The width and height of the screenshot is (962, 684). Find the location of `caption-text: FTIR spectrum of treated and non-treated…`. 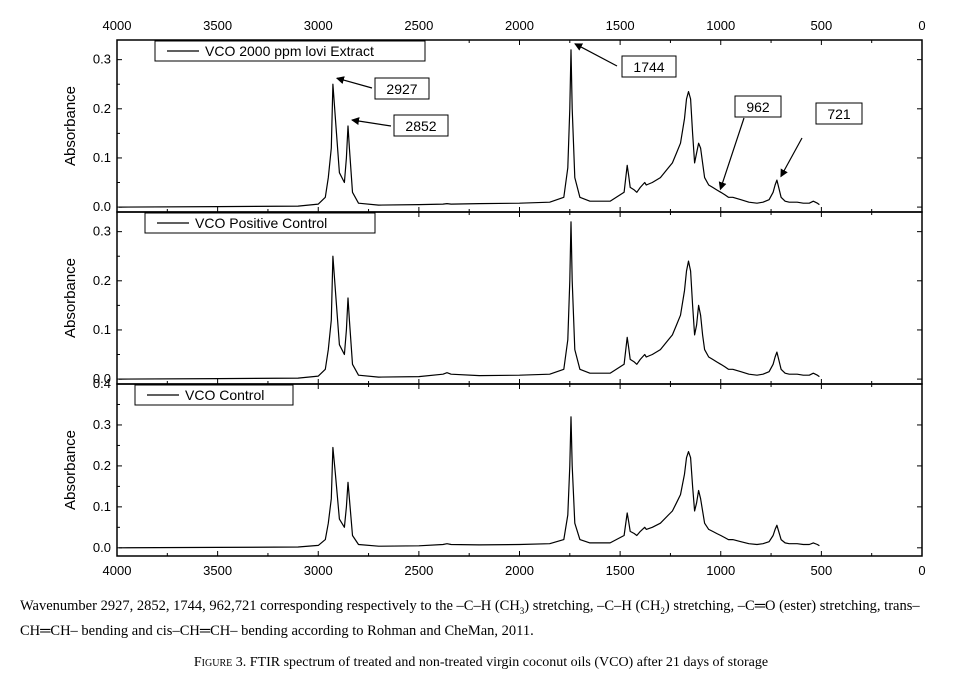

caption-text: FTIR spectrum of treated and non-treated… is located at coordinates (507, 662).